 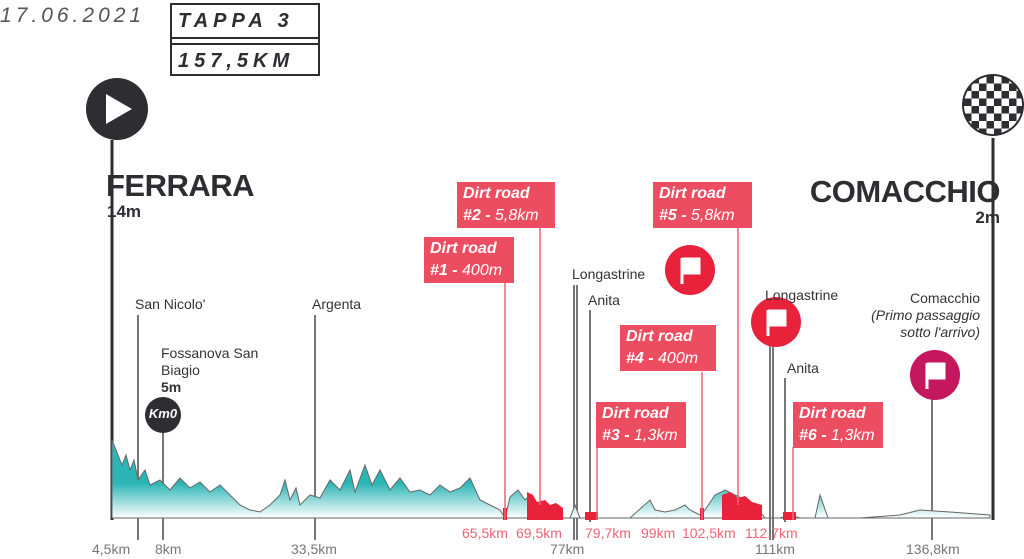 What do you see at coordinates (987, 217) in the screenshot?
I see `finish-altitude: 2m` at bounding box center [987, 217].